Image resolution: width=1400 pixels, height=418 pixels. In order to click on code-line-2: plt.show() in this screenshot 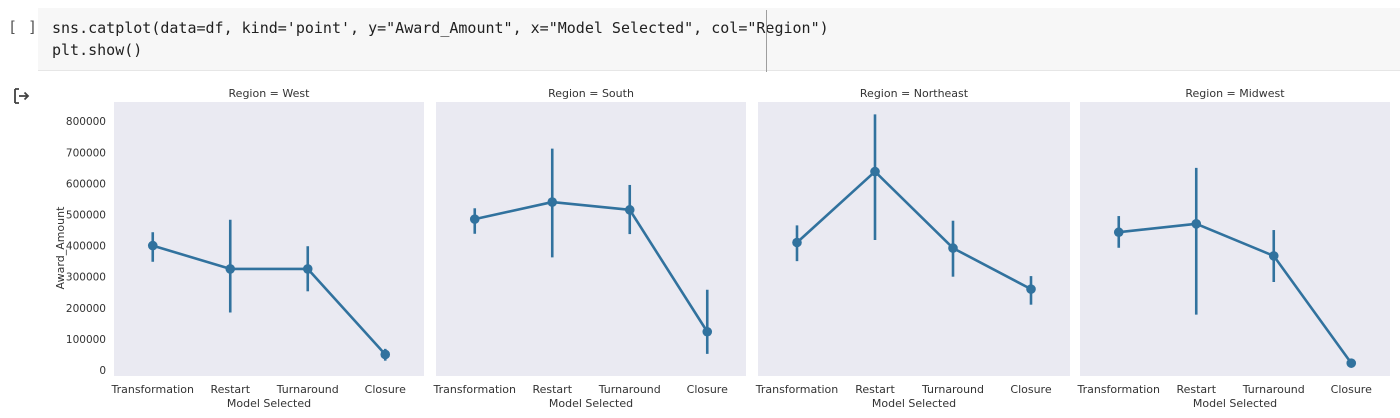, I will do `click(97, 50)`.